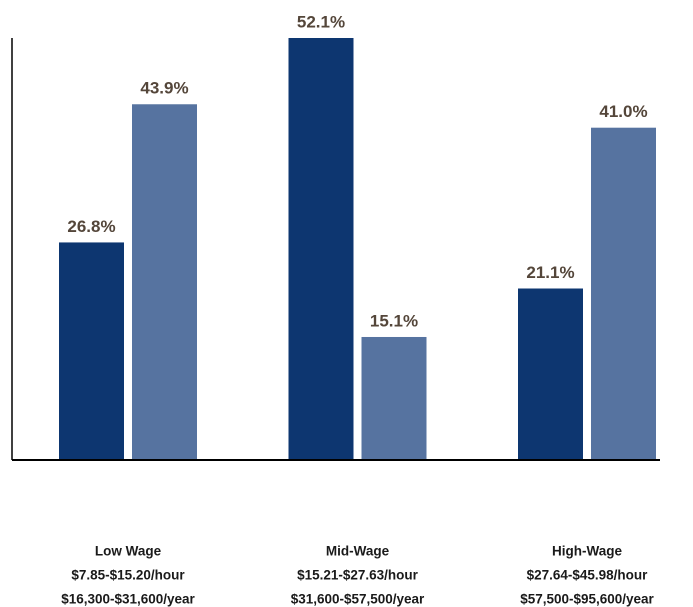  What do you see at coordinates (91, 226) in the screenshot?
I see `value-label: 26.8%` at bounding box center [91, 226].